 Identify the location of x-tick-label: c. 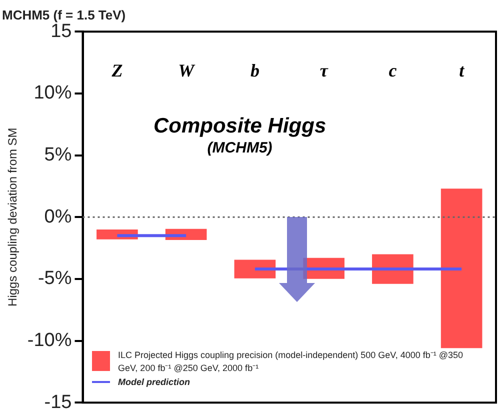
(392, 70).